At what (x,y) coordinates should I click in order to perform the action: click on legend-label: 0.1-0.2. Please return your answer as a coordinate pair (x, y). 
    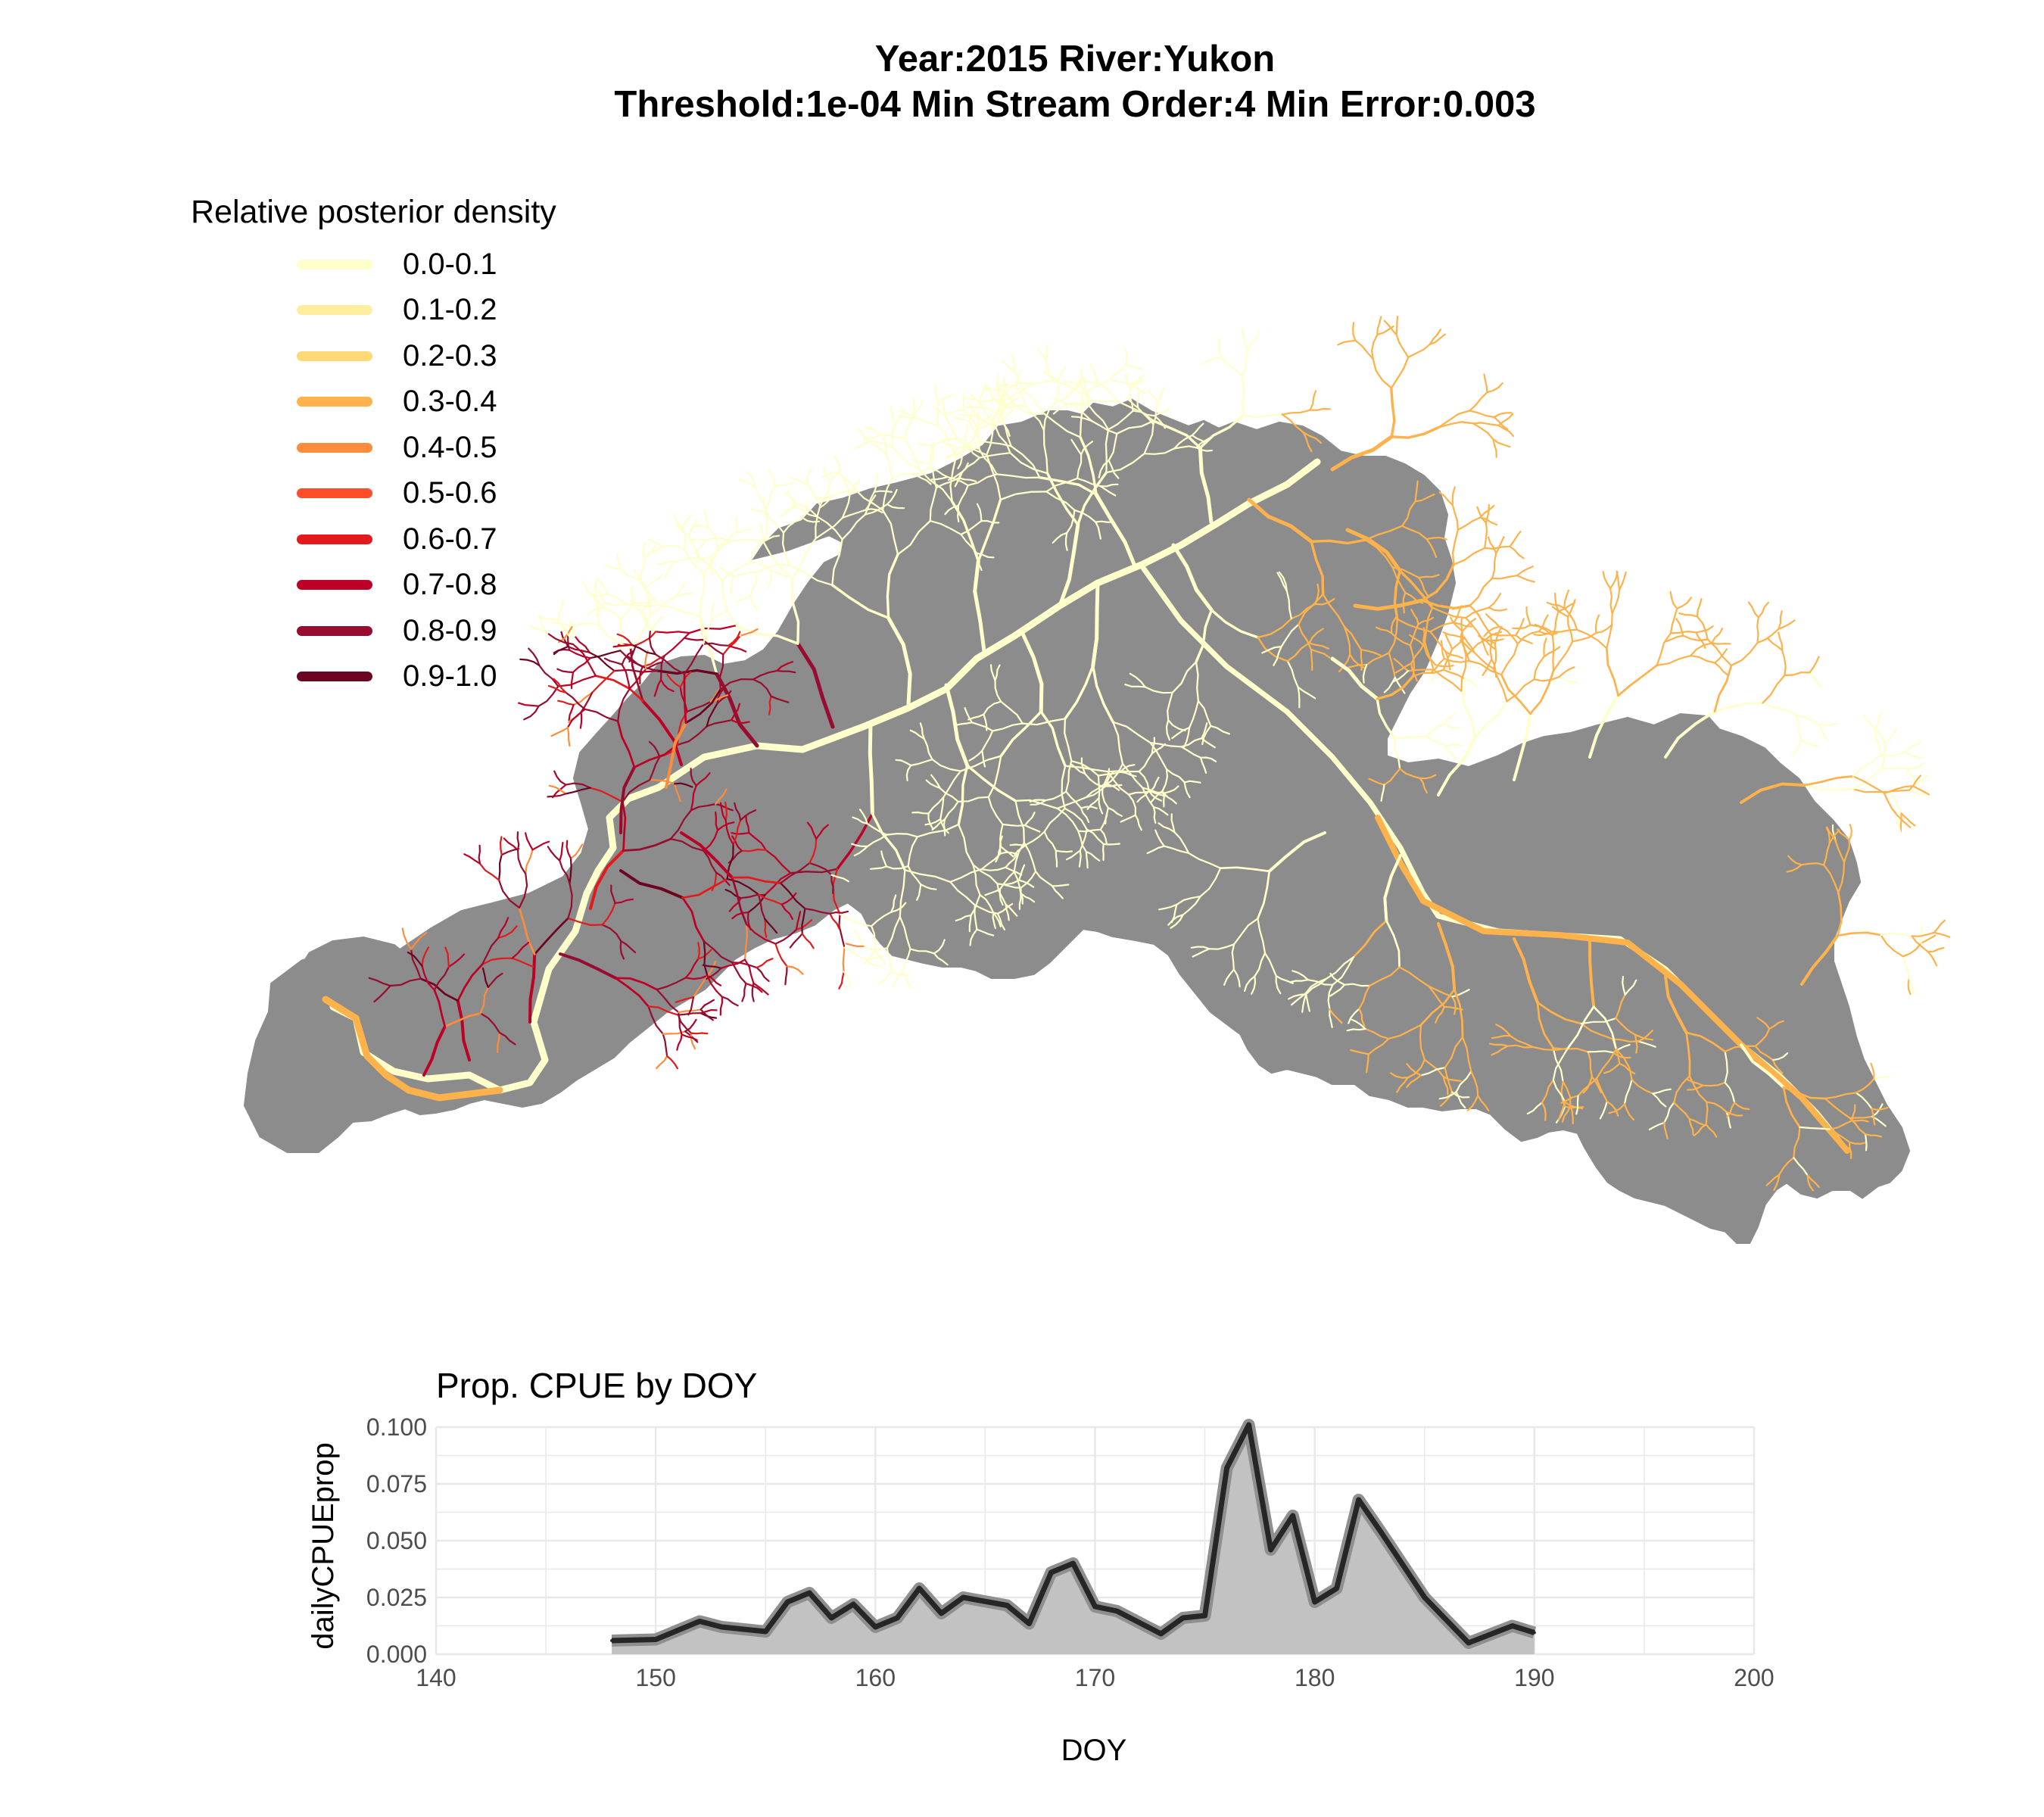
    Looking at the image, I should click on (450, 310).